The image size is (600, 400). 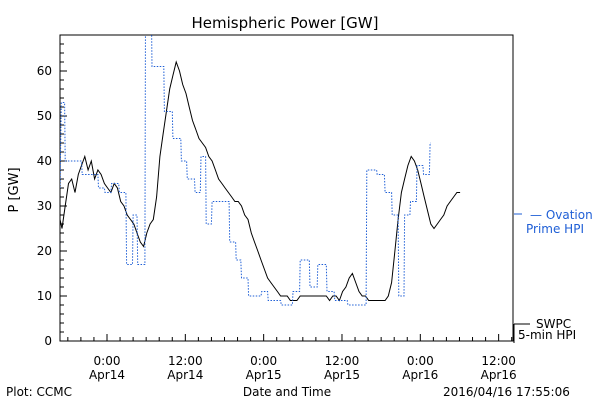 What do you see at coordinates (52, 191) in the screenshot?
I see `y-axis-ticks: 0 10 20 30 40 50 60` at bounding box center [52, 191].